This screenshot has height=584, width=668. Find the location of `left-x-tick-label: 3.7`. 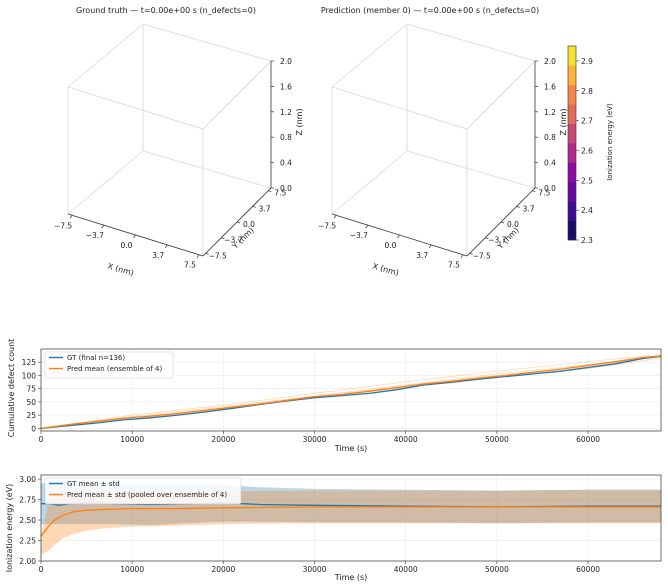

left-x-tick-label: 3.7 is located at coordinates (158, 255).